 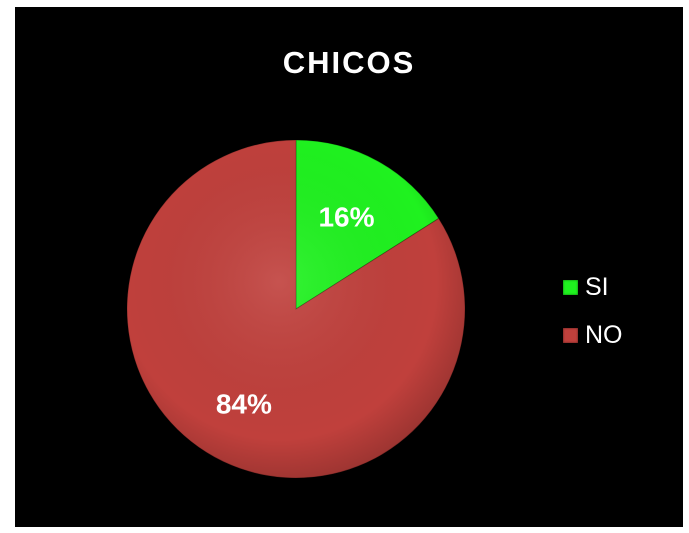 What do you see at coordinates (597, 286) in the screenshot?
I see `legend-label-si: SI` at bounding box center [597, 286].